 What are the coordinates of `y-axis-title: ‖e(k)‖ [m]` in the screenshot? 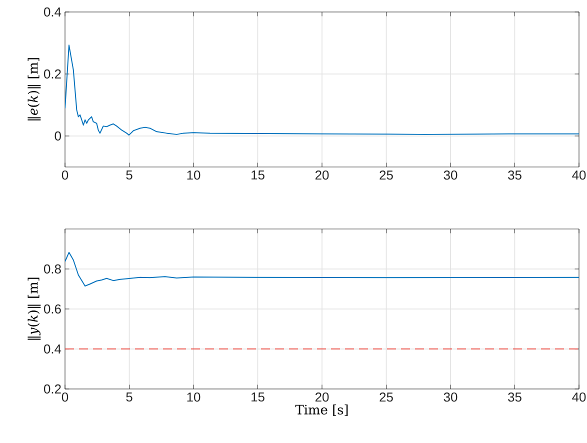 It's located at (34, 89).